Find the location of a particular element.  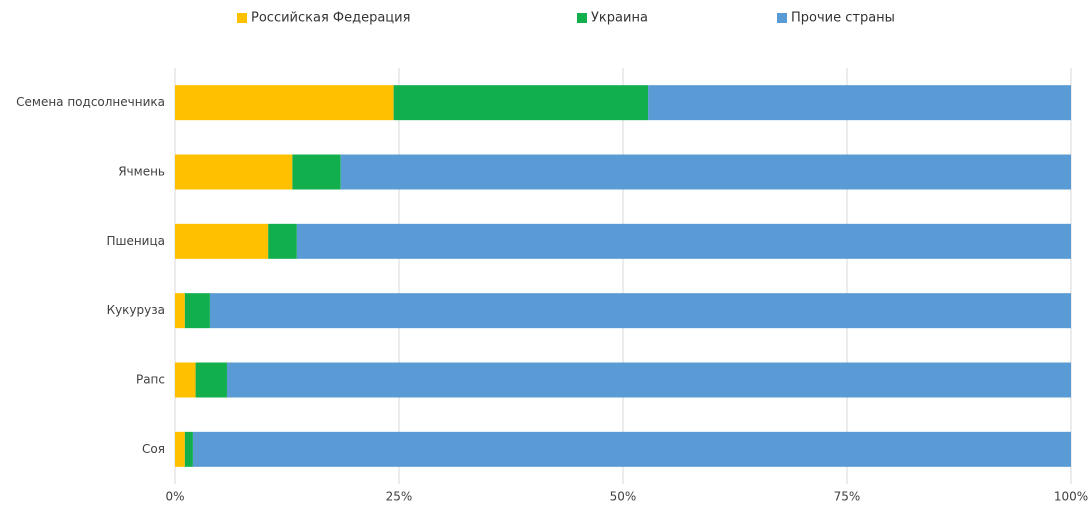

x-tick-label: 25% is located at coordinates (399, 497).